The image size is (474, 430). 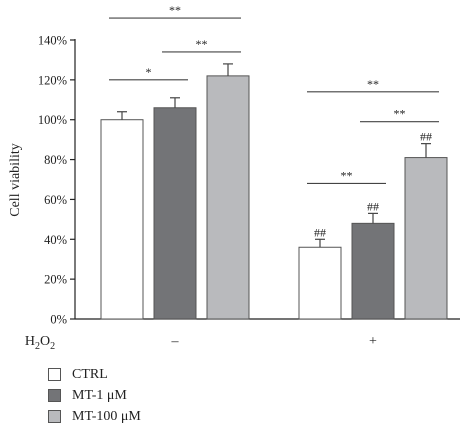 I want to click on legend-label: CTRL, so click(x=90, y=374).